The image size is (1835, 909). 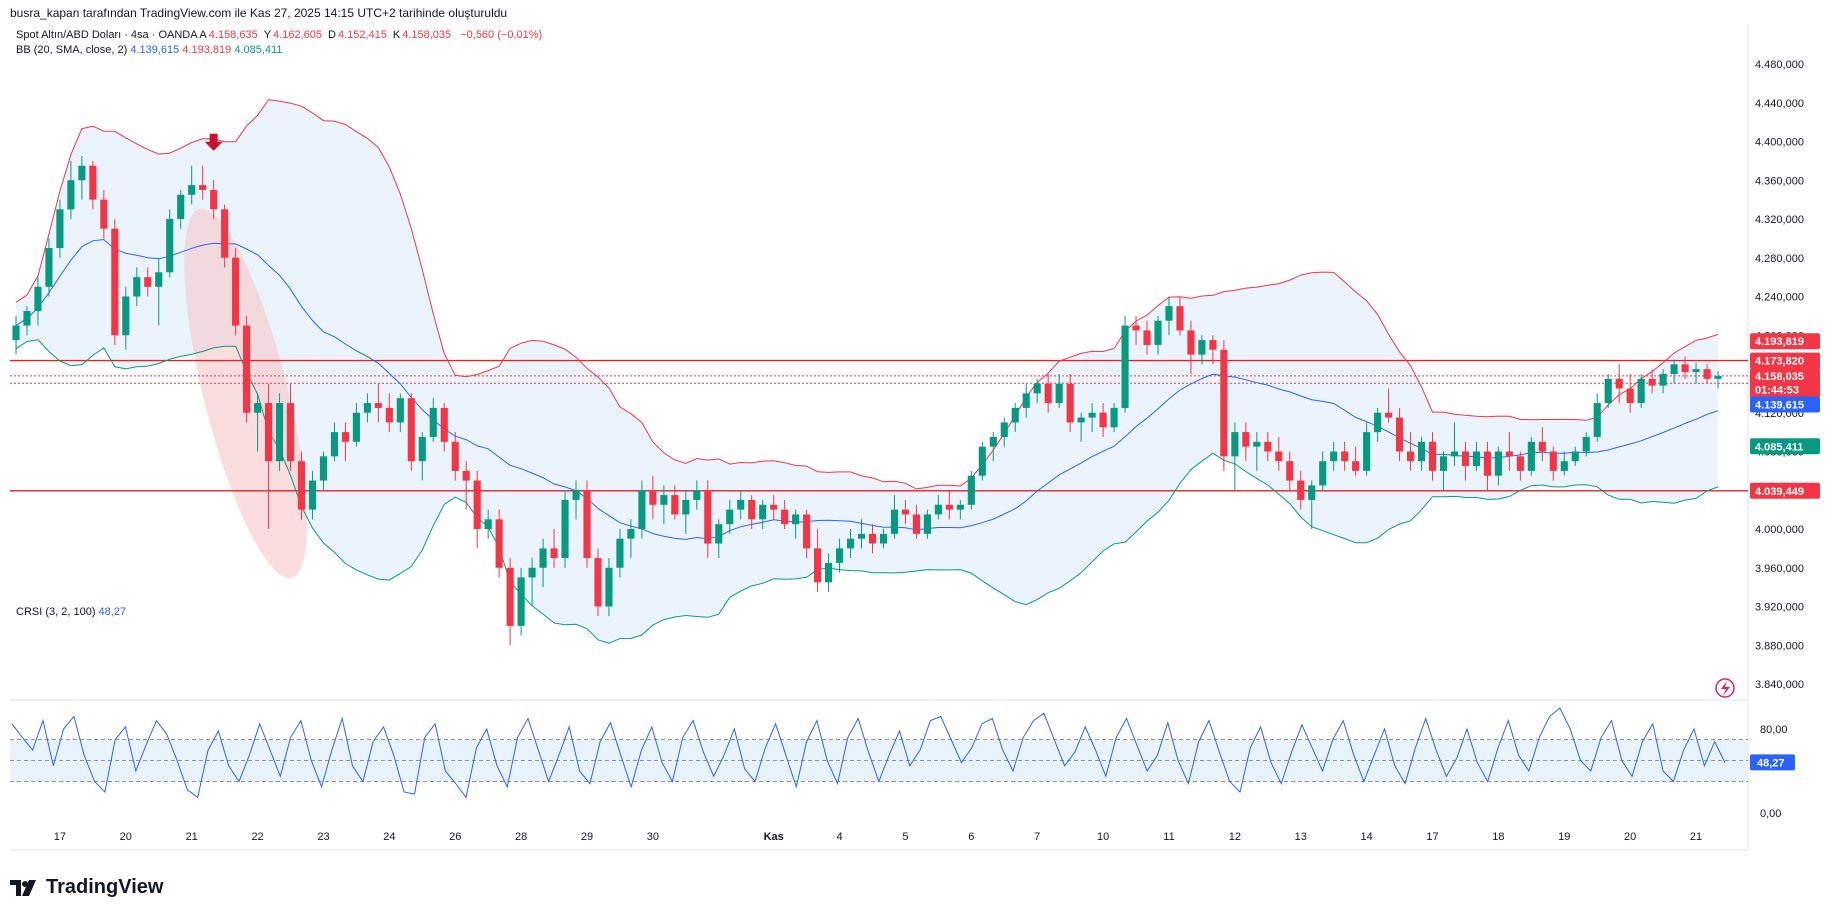 I want to click on time-tick-label: 26, so click(x=455, y=837).